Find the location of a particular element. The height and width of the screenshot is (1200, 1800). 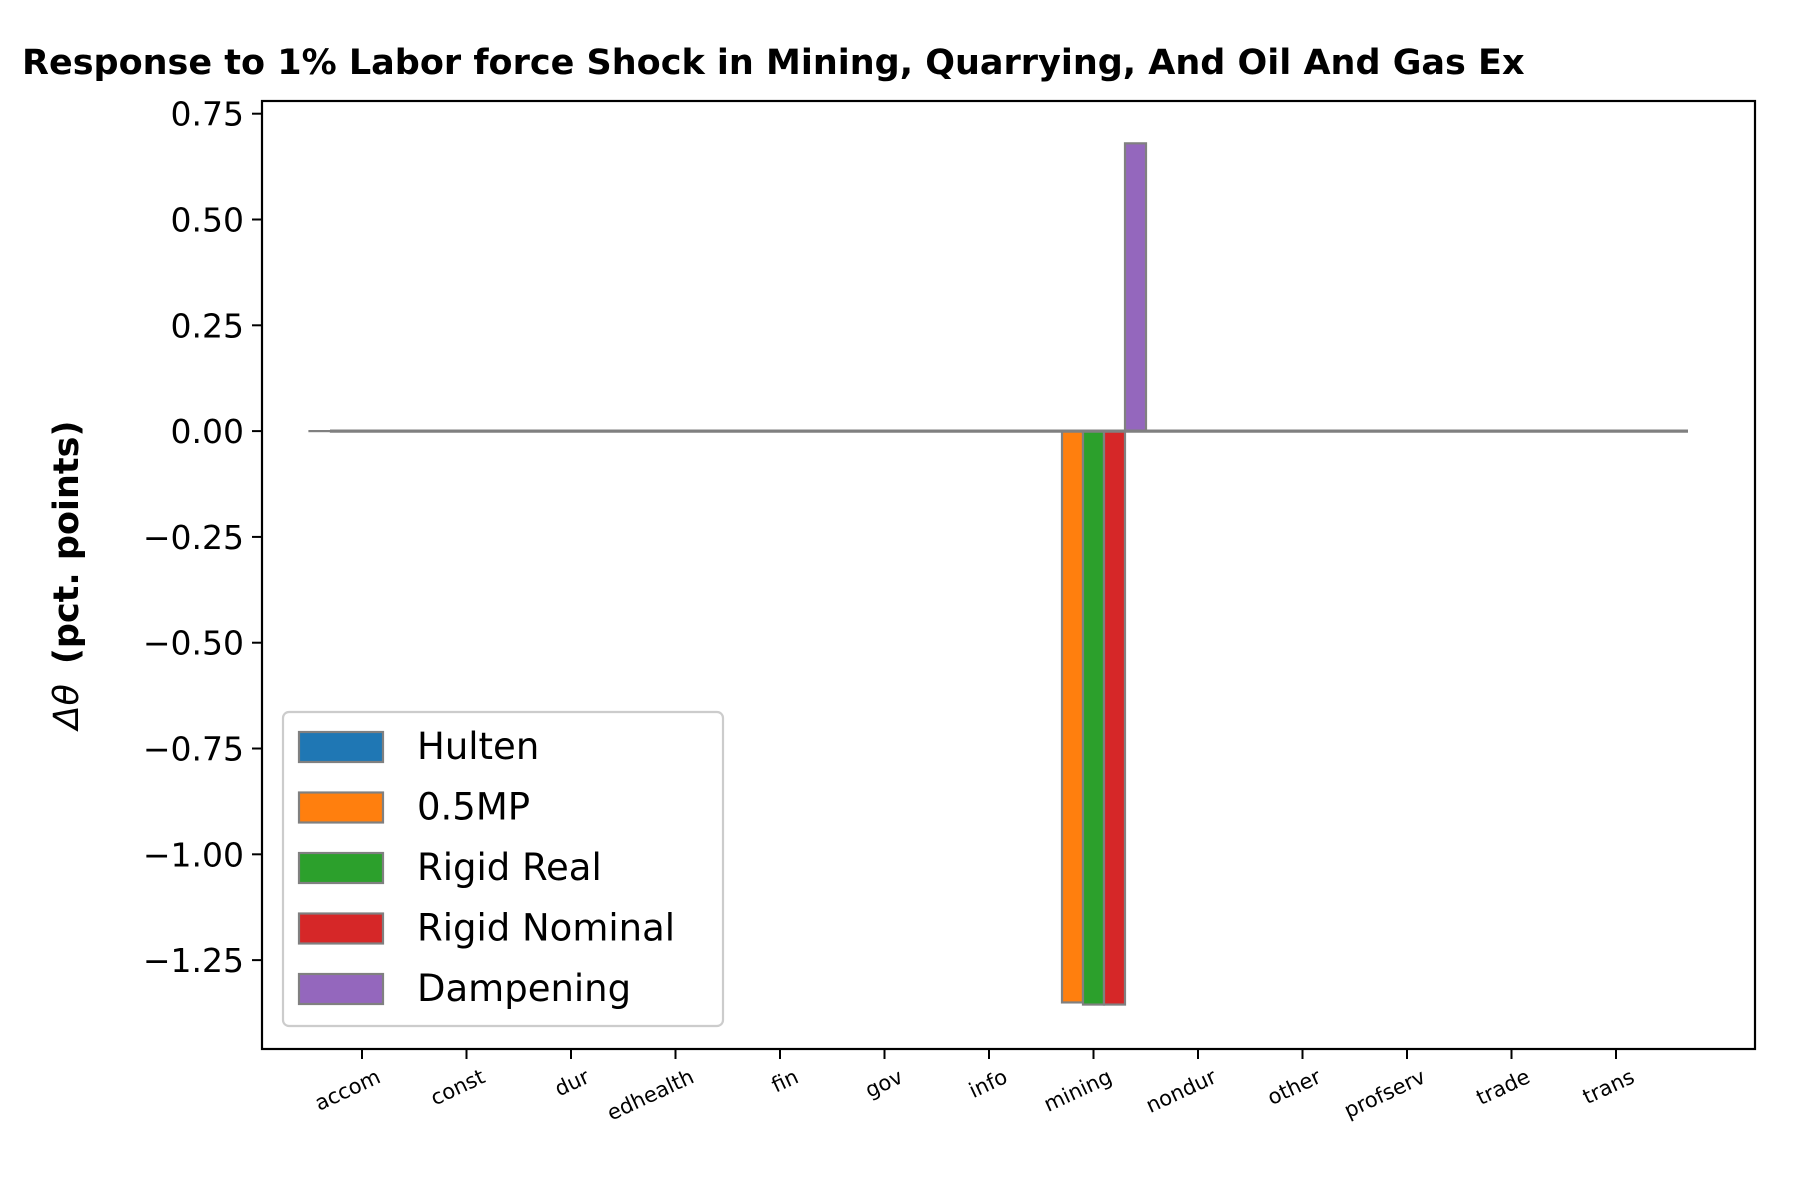

legend-swatch-0-5mp is located at coordinates (341, 807).